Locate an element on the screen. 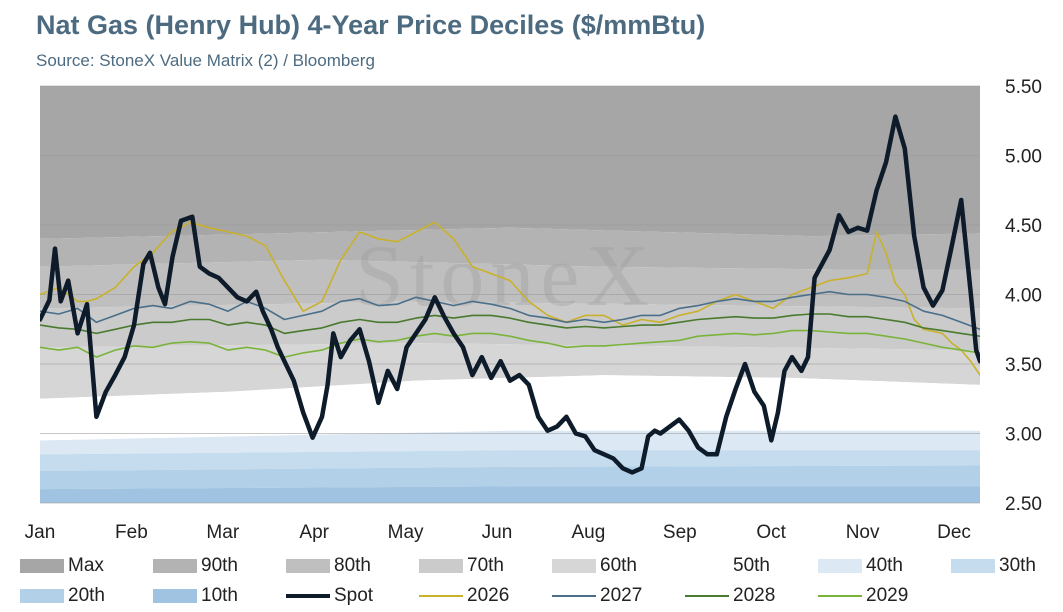 The image size is (1063, 612). x-tick-label: Jun is located at coordinates (497, 532).